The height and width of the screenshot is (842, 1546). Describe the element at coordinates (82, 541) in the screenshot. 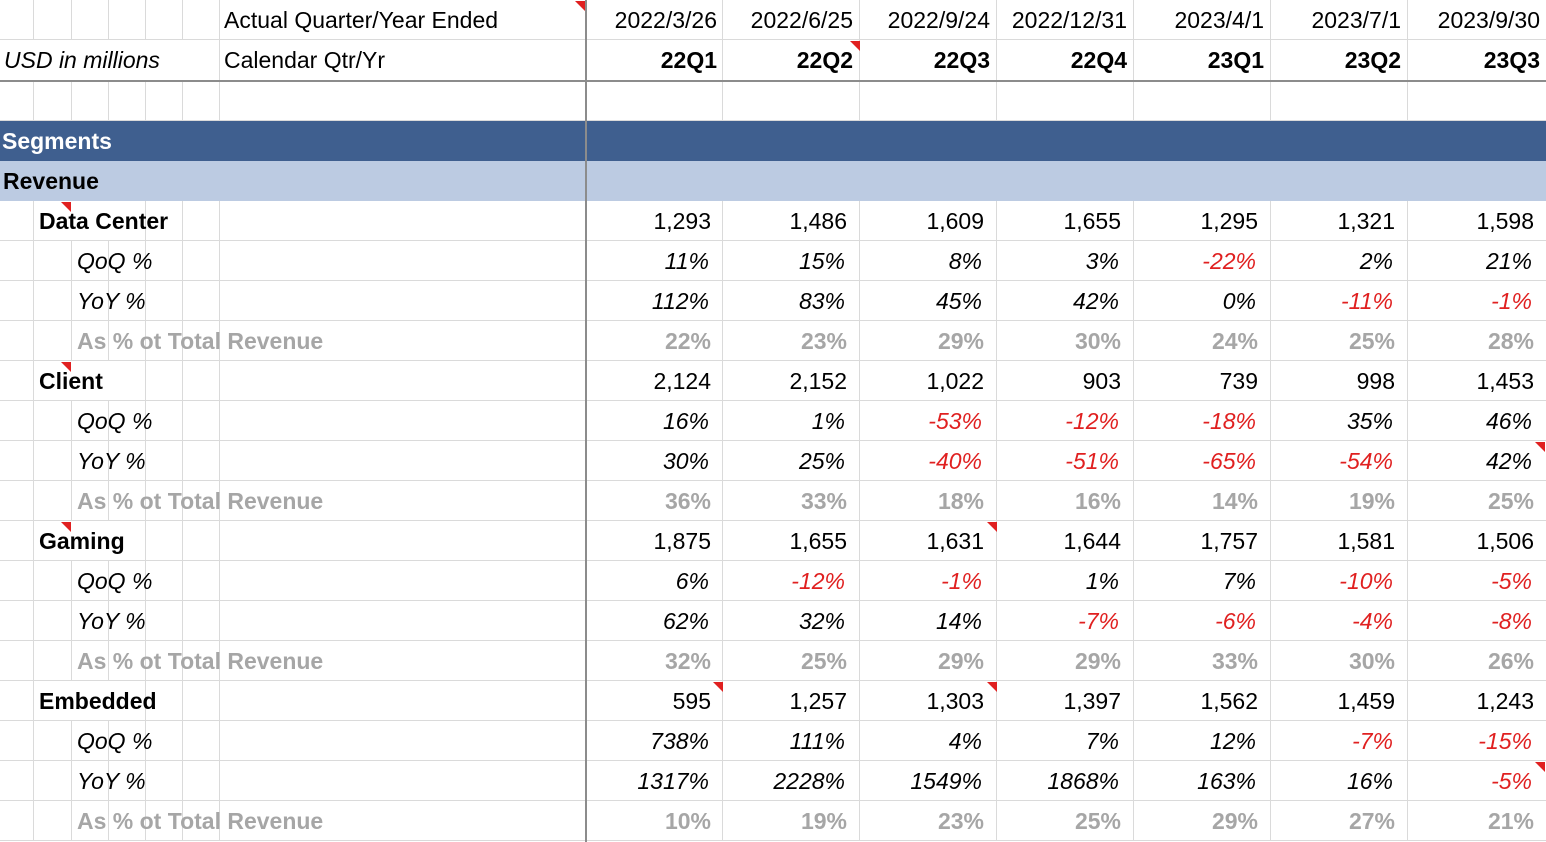

I see `row-label: Gaming` at that location.